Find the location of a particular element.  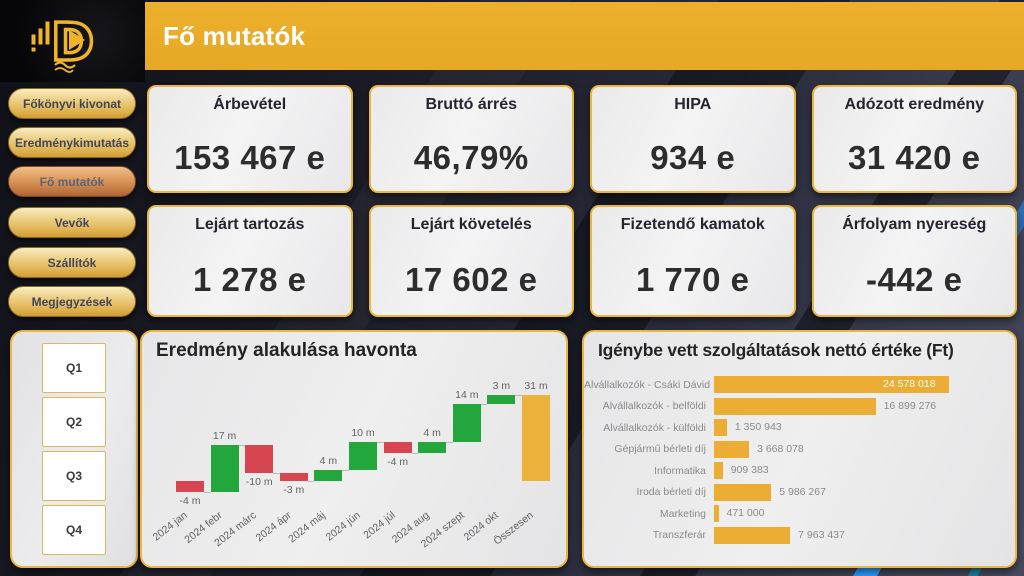

bar-row: Informatika 909 383 is located at coordinates (795, 470).